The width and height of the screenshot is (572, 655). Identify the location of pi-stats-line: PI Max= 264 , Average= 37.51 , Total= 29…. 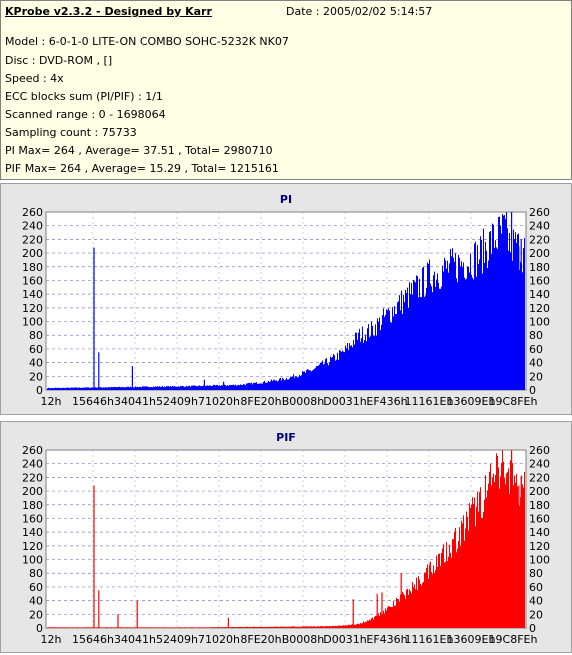
(139, 150).